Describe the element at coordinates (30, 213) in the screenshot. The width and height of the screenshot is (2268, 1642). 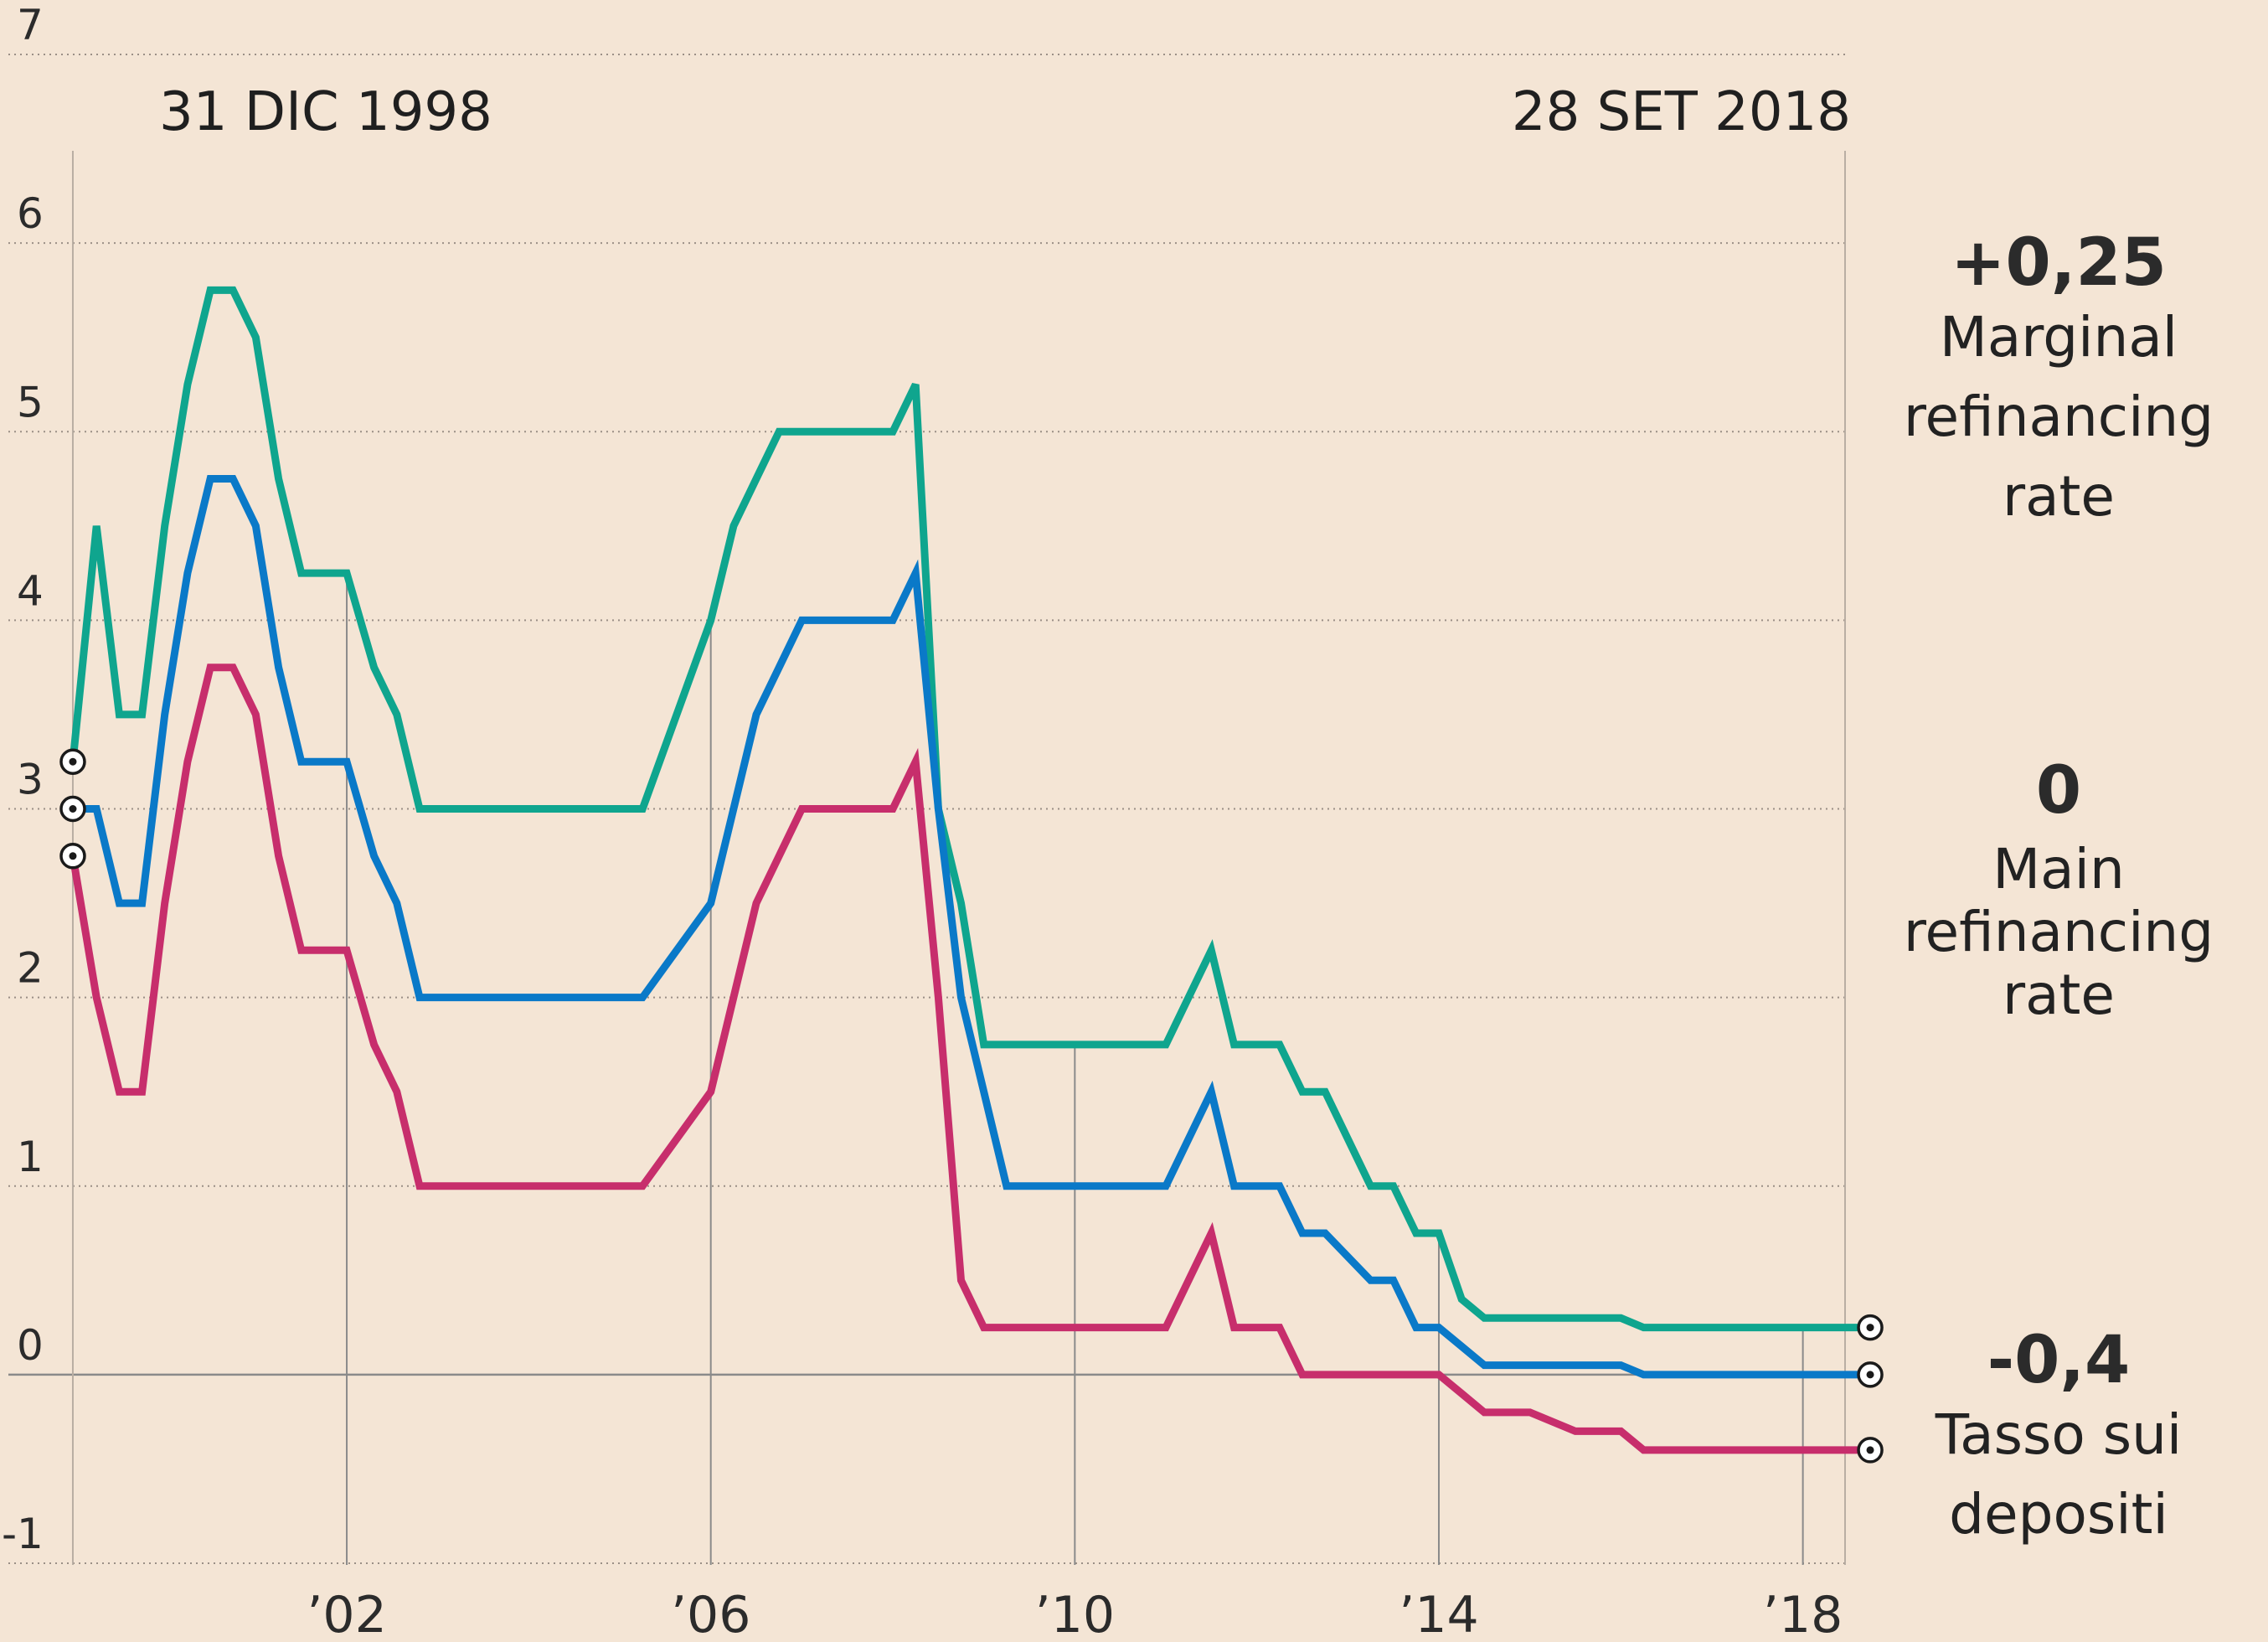
I see `y-tick-label: 6` at that location.